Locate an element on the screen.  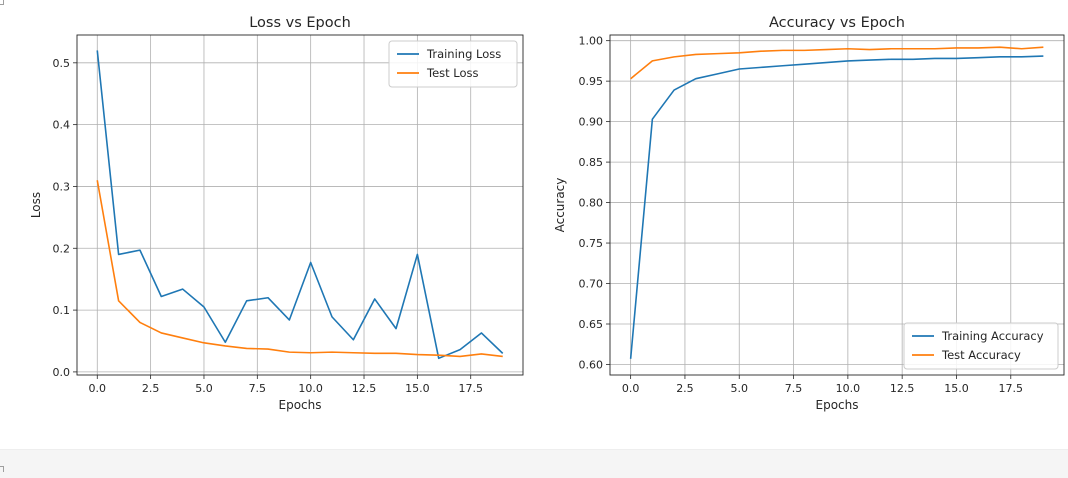
y-axis-label: Accuracy is located at coordinates (560, 205).